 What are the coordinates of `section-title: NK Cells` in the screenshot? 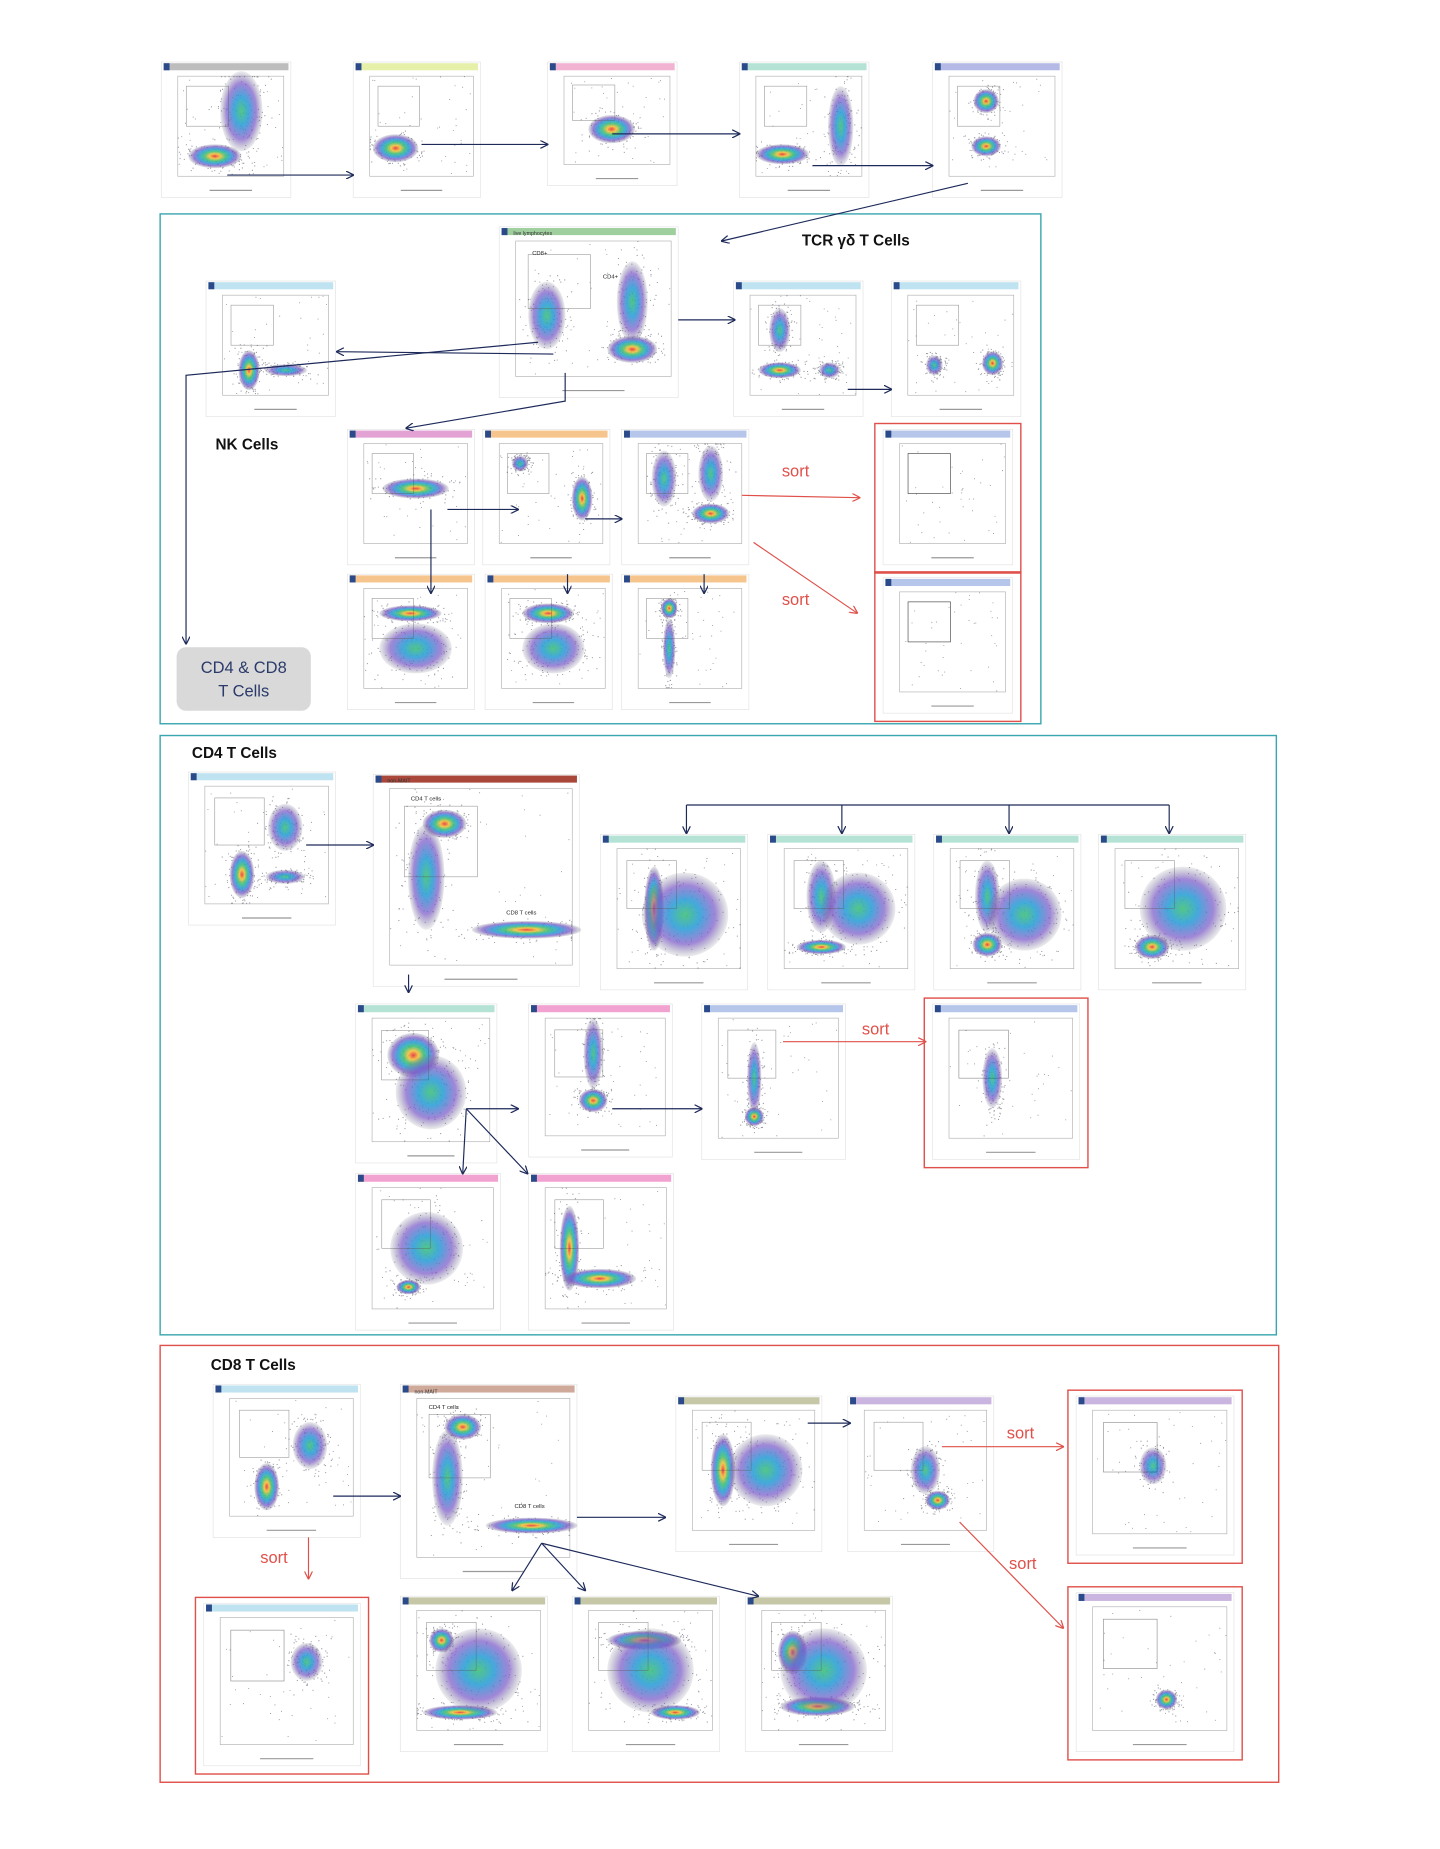 It's located at (246, 444).